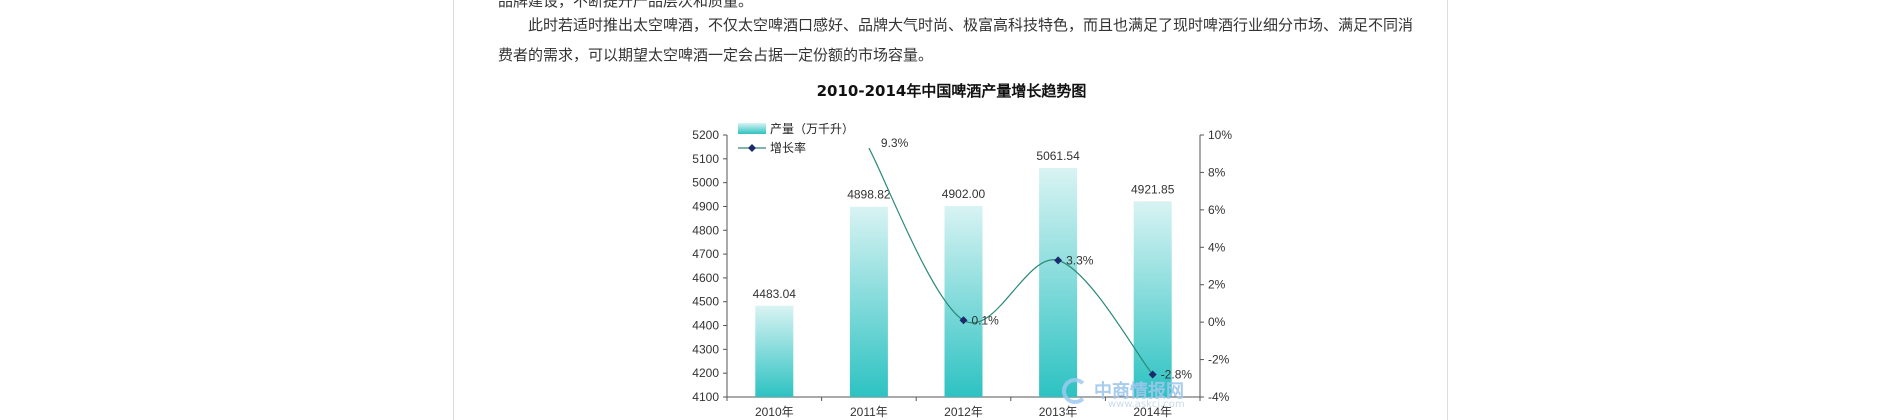  Describe the element at coordinates (986, 320) in the screenshot. I see `growth-rate-label: 0.1%` at that location.